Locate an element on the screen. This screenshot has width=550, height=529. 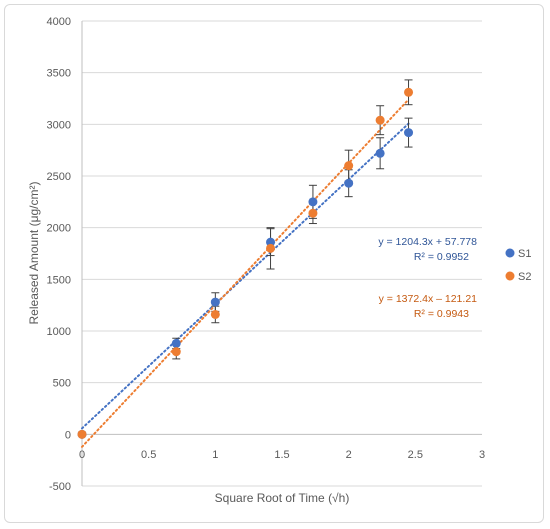
legend-s1-marker is located at coordinates (510, 253).